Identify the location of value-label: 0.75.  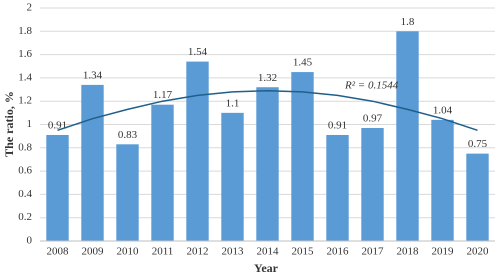
(478, 144).